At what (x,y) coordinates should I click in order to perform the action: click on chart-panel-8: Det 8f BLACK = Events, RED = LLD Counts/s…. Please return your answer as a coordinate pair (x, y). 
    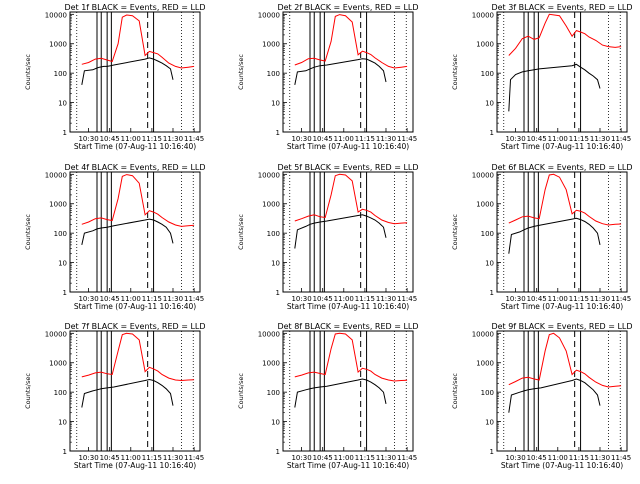
    Looking at the image, I should click on (328, 396).